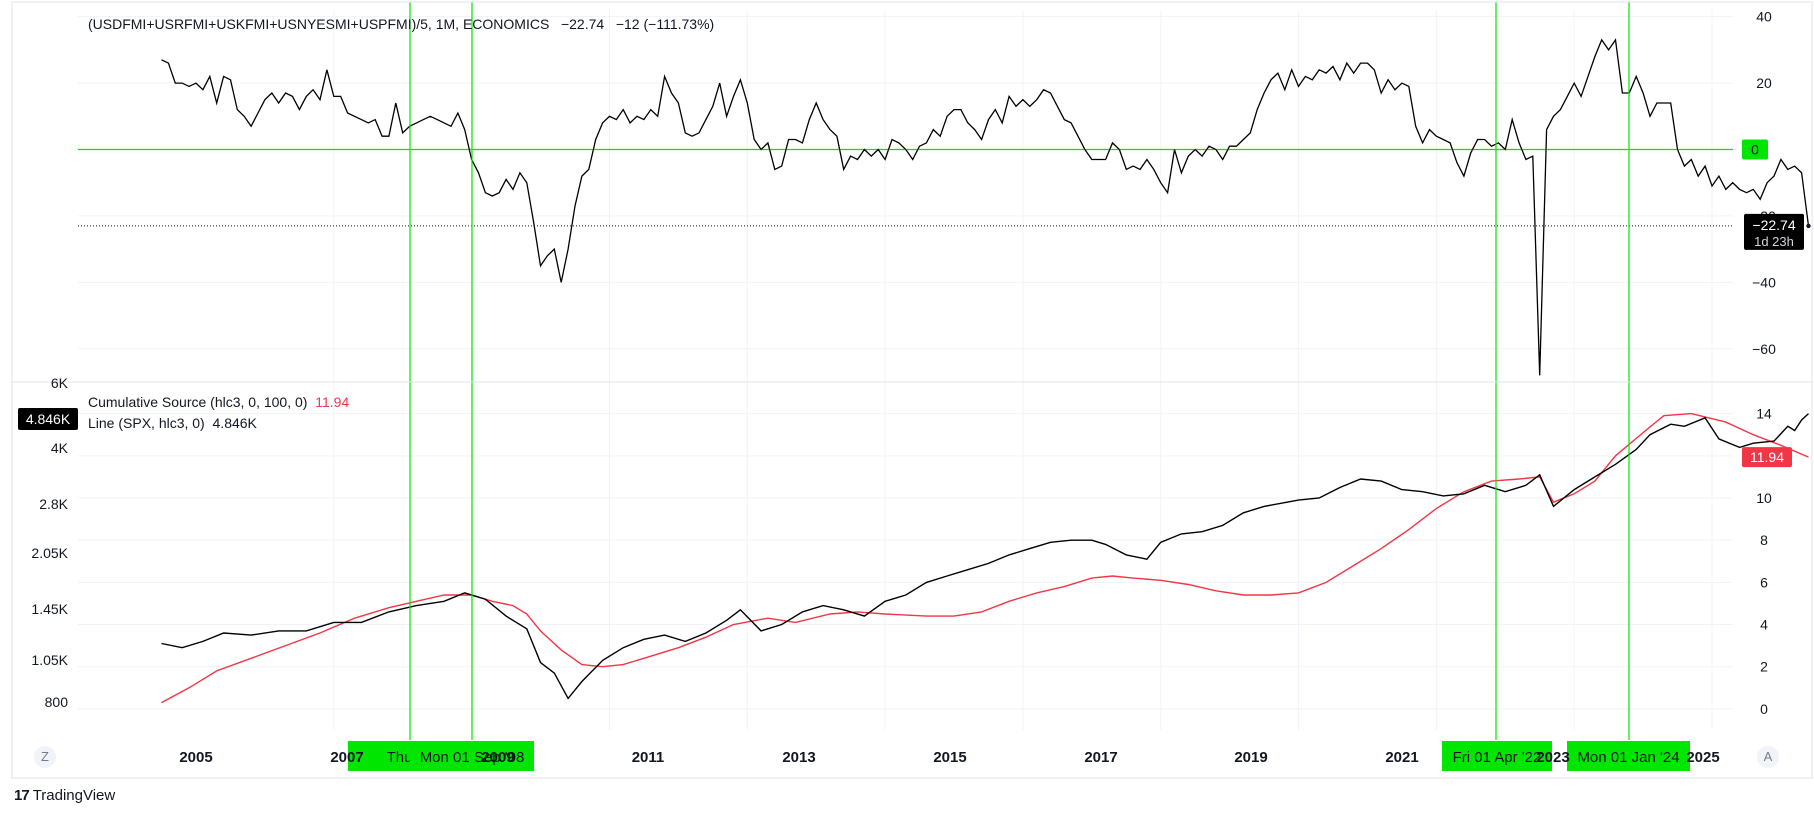 This screenshot has width=1814, height=823. I want to click on zero-tag-label: 0, so click(1755, 150).